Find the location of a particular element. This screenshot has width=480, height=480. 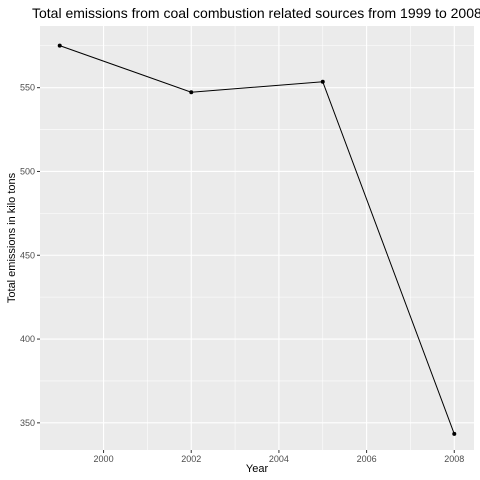

x-tick-label: 2006 is located at coordinates (367, 459).